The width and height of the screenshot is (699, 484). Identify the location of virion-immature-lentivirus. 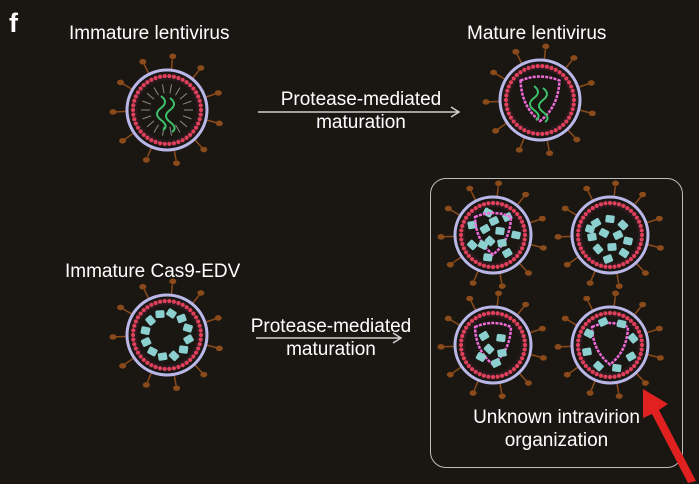
(166, 109).